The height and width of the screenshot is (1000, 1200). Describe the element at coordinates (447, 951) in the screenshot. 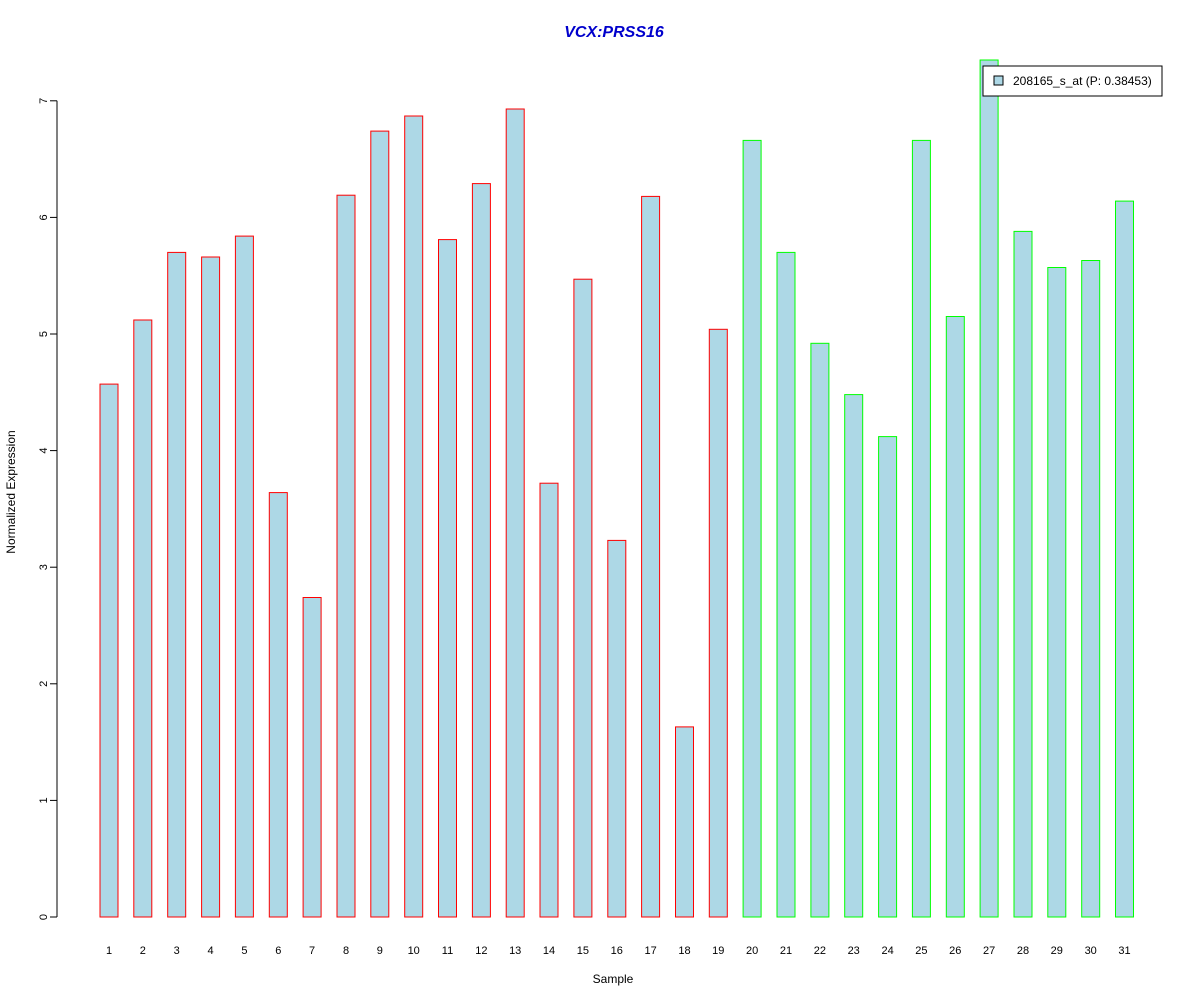

I see `x-tick-label: 11` at that location.